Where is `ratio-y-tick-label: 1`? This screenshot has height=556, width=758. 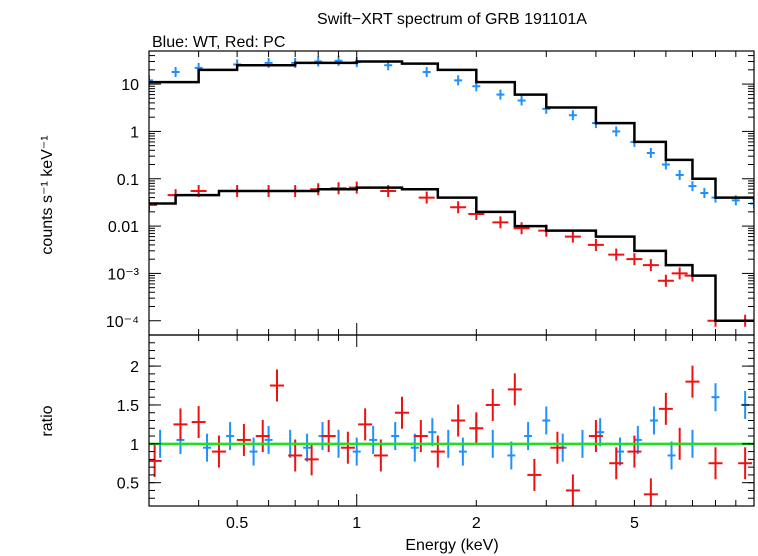
ratio-y-tick-label: 1 is located at coordinates (134, 445).